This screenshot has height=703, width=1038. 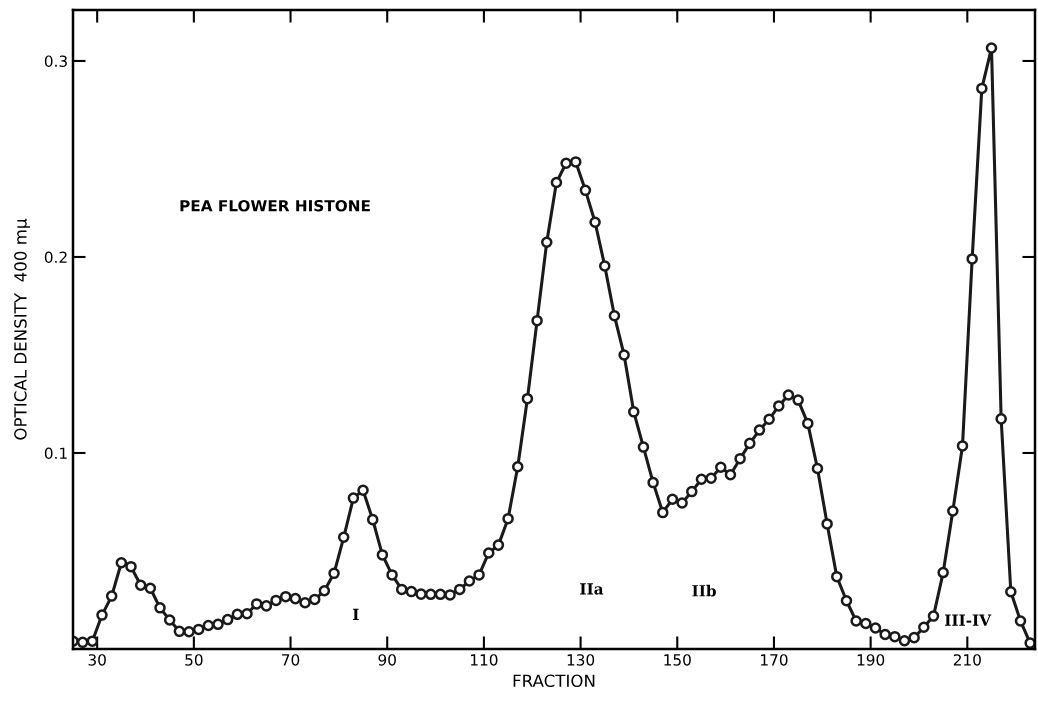 I want to click on text: PEA FLOWER HISTONE, so click(x=275, y=205).